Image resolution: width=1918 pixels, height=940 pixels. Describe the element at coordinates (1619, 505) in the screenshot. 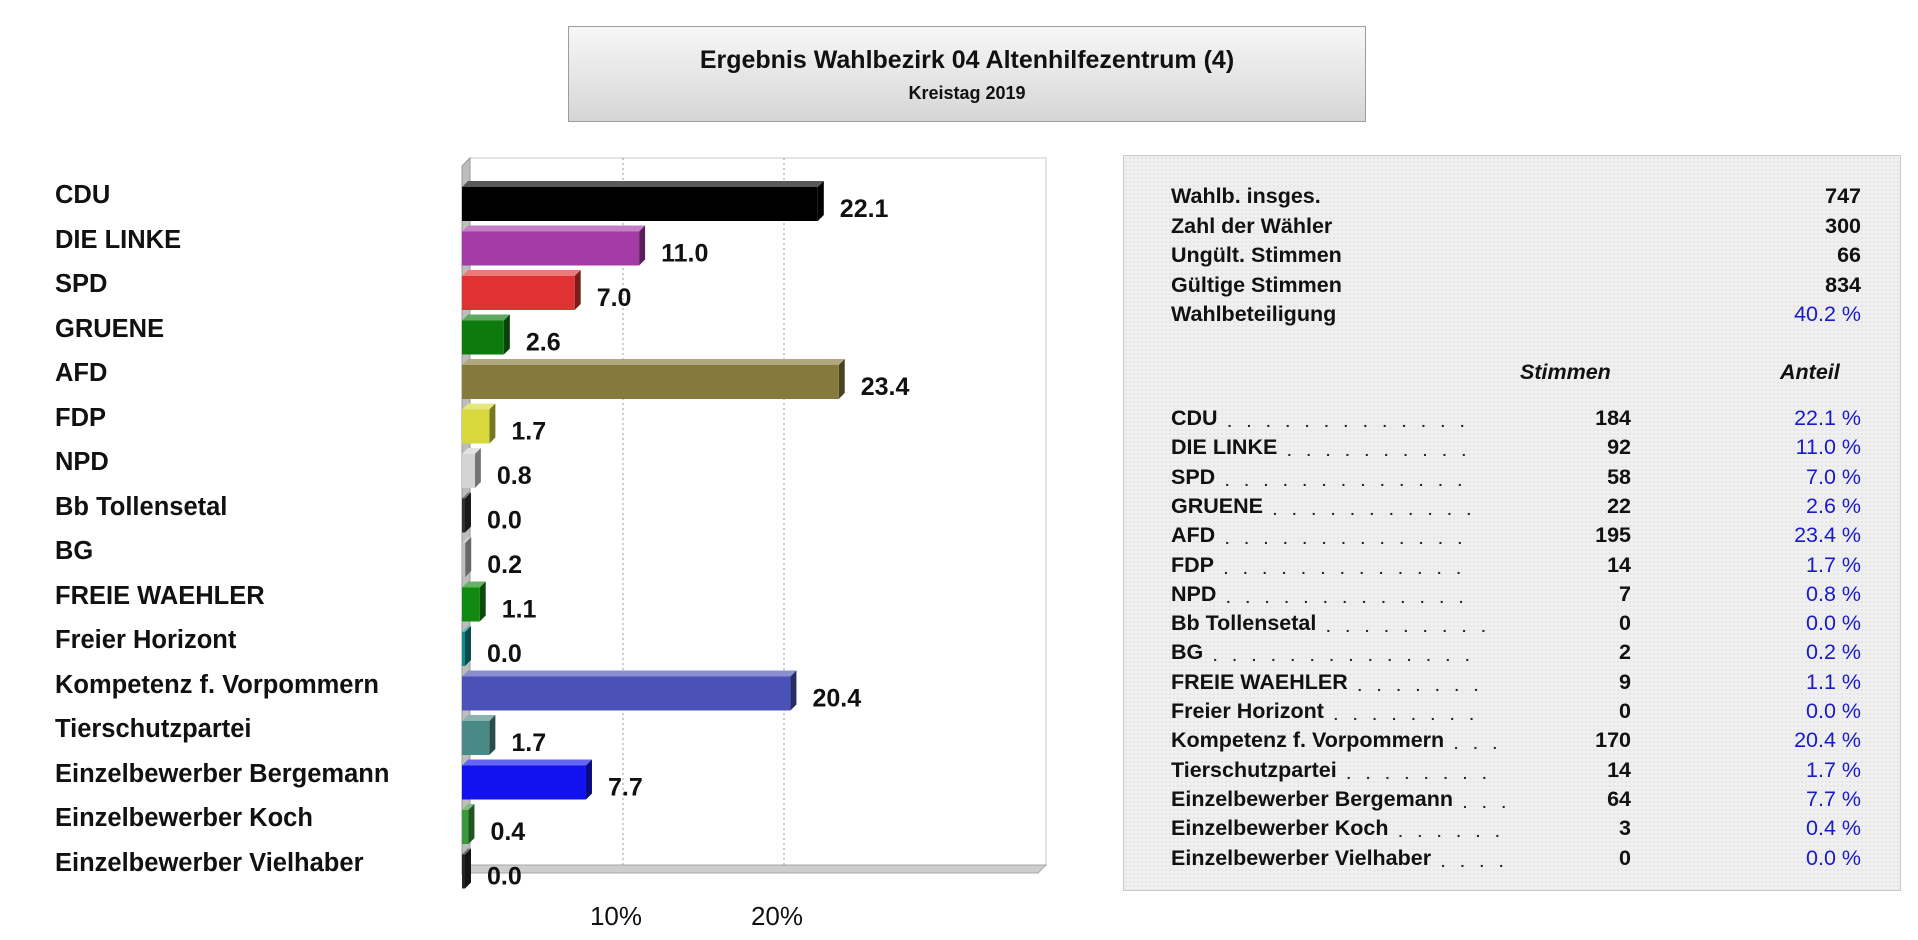

I see `party-votes: 22` at that location.